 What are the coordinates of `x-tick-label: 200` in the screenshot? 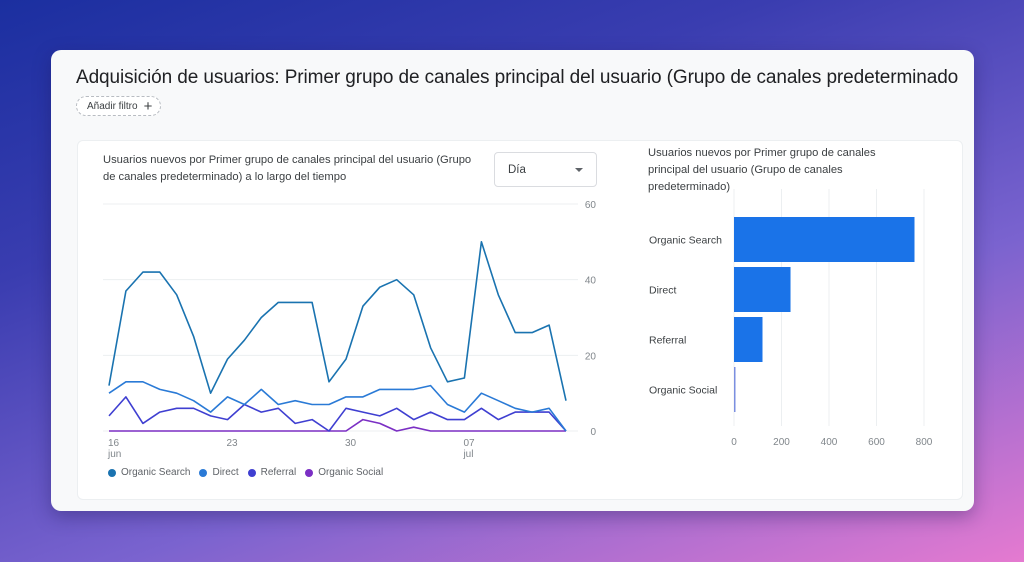 It's located at (781, 442).